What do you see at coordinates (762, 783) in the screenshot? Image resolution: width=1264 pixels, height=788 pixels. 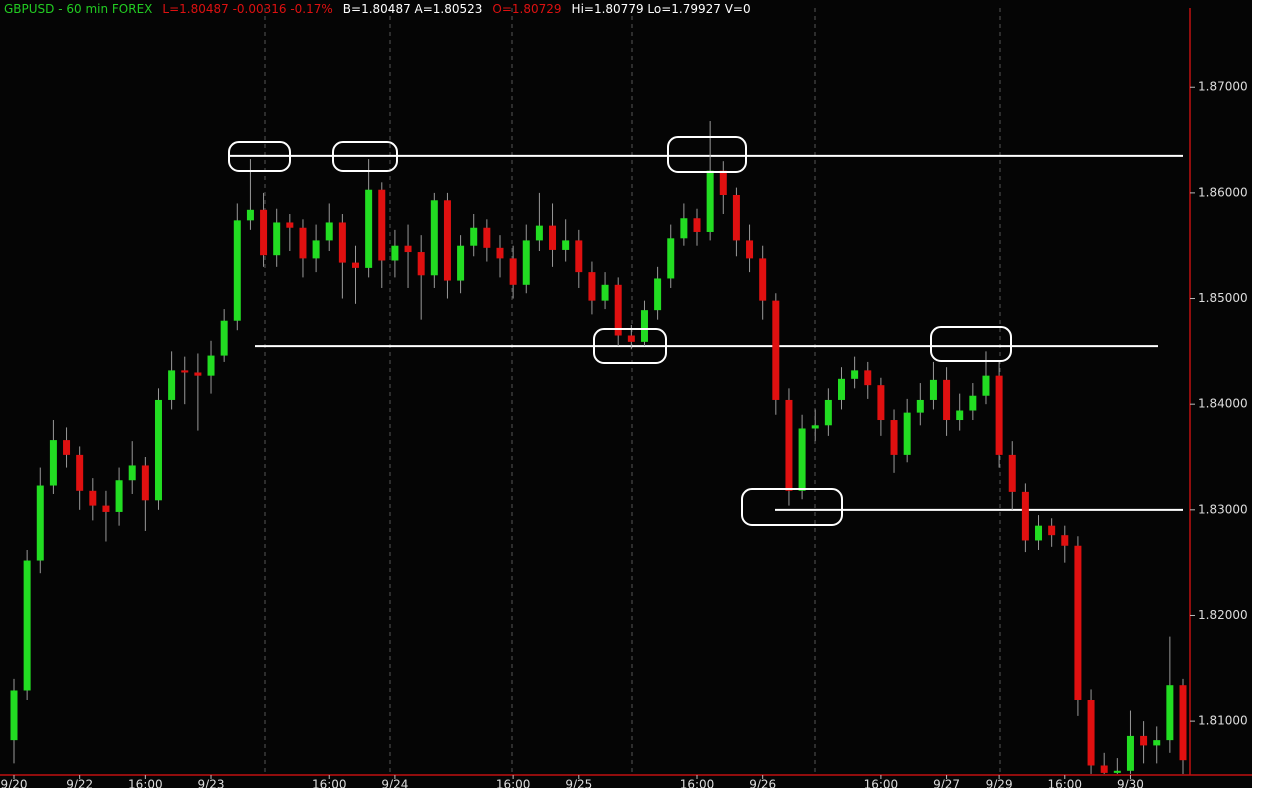 I see `x-tick-label: 9/26` at bounding box center [762, 783].